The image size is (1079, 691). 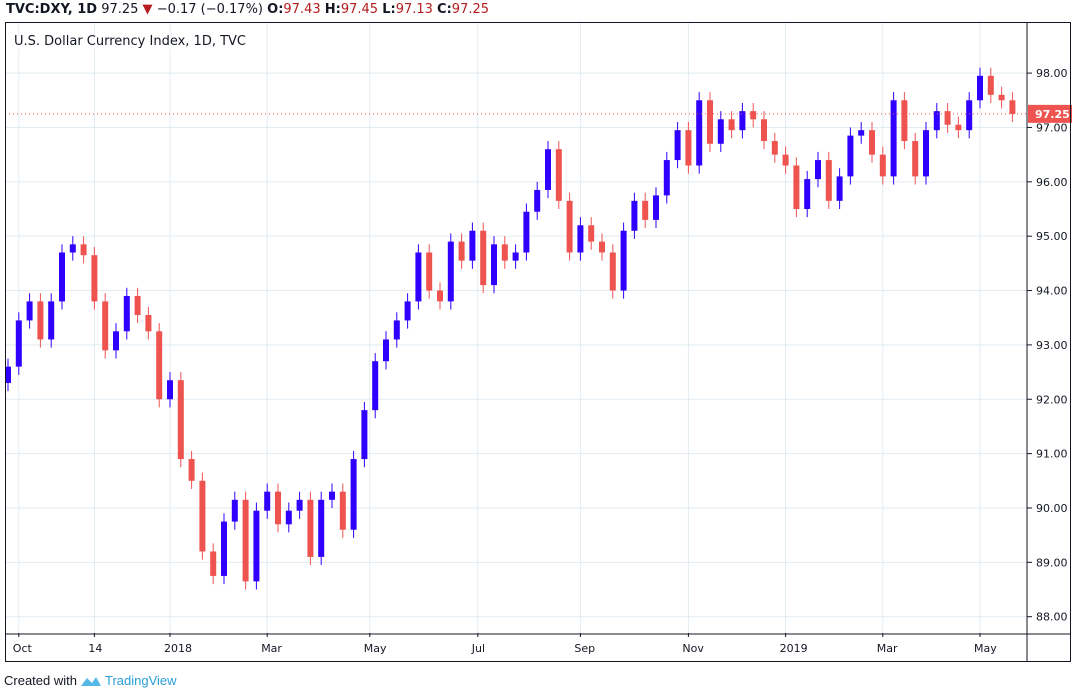 I want to click on y-tick-label: 89.00, so click(x=1052, y=562).